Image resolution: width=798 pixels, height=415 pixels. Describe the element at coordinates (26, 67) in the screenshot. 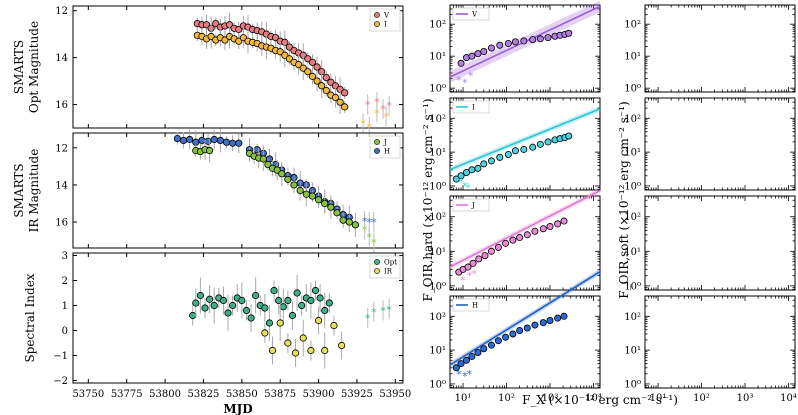

I see `y-axis-label: SMARTSOpt Magnitude` at that location.